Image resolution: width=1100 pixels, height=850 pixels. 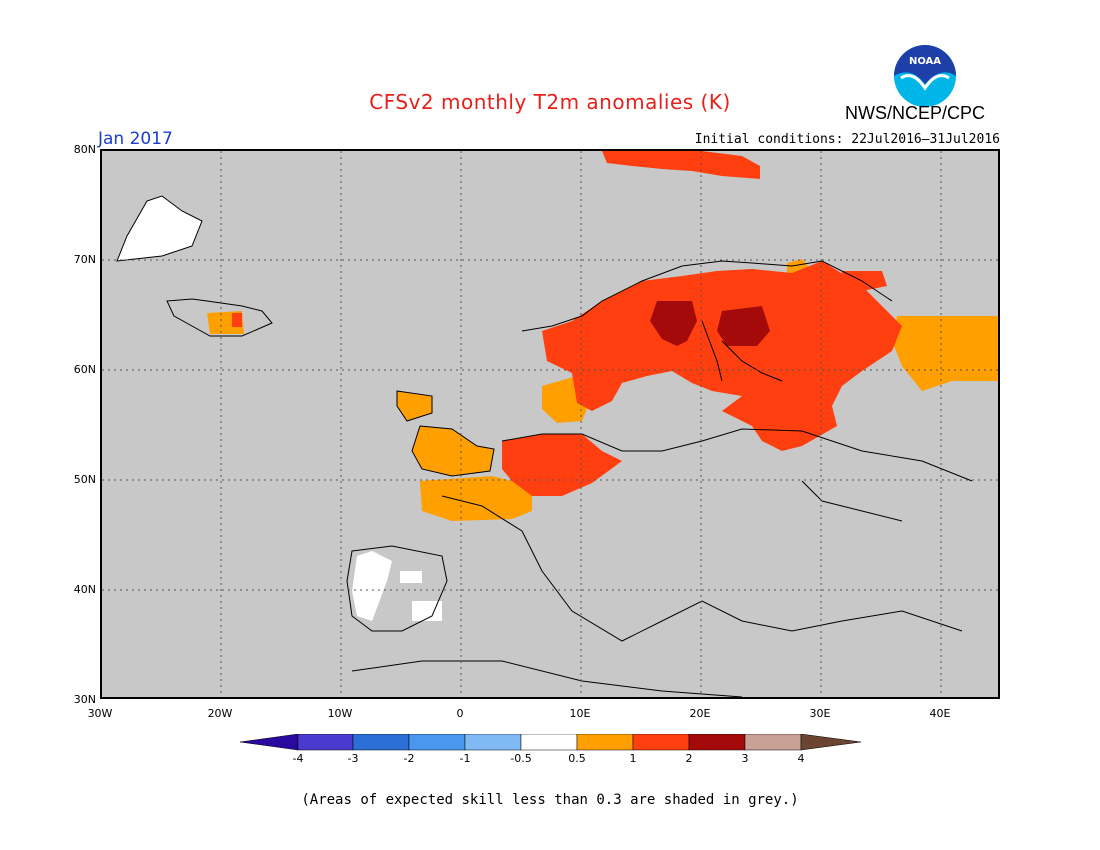 I want to click on lat-label-60n: 60N, so click(x=84, y=369).